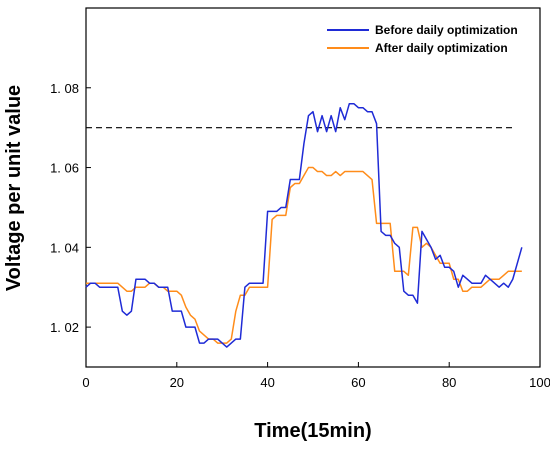 The height and width of the screenshot is (449, 550). Describe the element at coordinates (70, 208) in the screenshot. I see `y-axis: 1. 02 1. 04 1. 06 1. 08` at that location.